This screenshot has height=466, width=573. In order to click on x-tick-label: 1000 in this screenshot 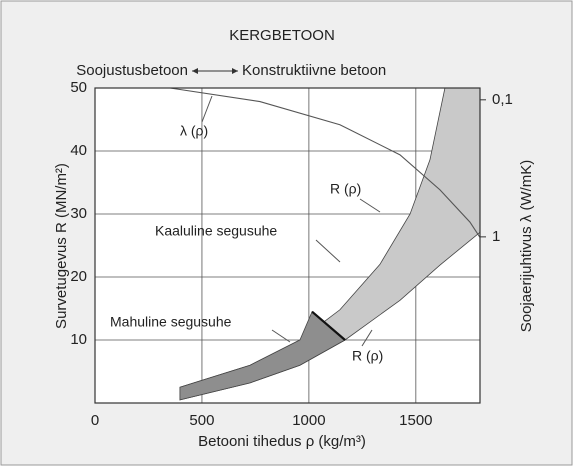, I will do `click(308, 420)`.